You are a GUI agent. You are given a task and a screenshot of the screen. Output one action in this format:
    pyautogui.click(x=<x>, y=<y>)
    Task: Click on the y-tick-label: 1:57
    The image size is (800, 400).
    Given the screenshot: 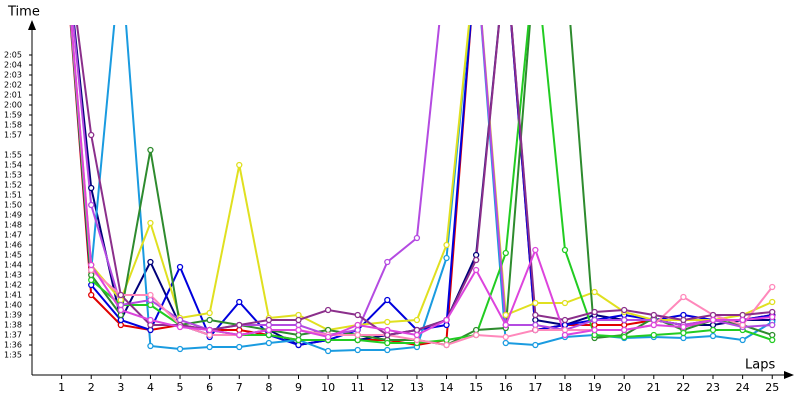 What is the action you would take?
    pyautogui.click(x=13, y=135)
    